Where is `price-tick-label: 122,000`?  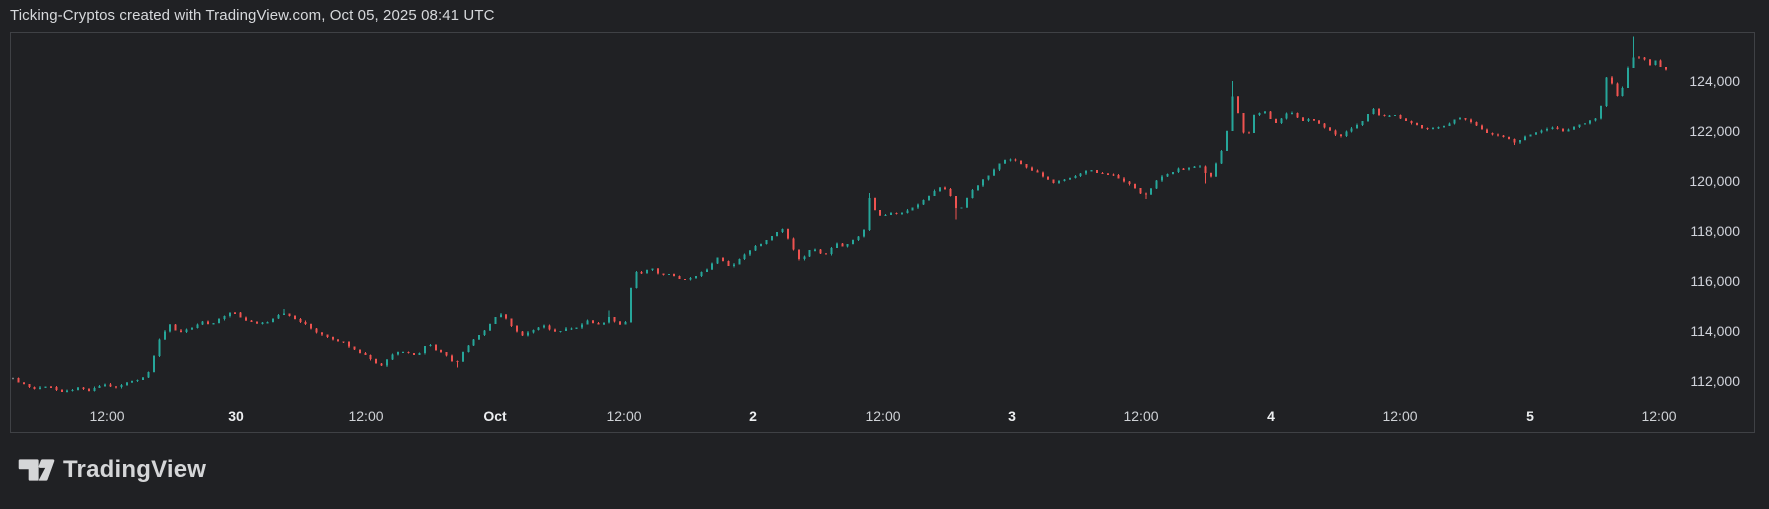 price-tick-label: 122,000 is located at coordinates (1714, 131).